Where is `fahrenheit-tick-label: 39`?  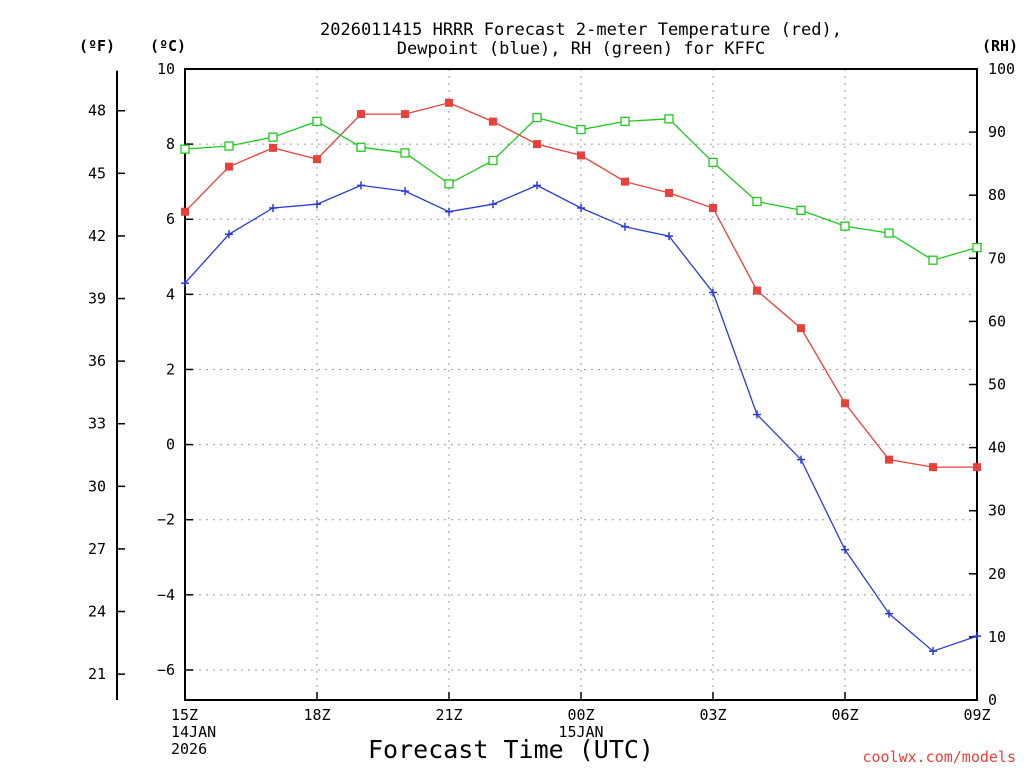 fahrenheit-tick-label: 39 is located at coordinates (97, 299).